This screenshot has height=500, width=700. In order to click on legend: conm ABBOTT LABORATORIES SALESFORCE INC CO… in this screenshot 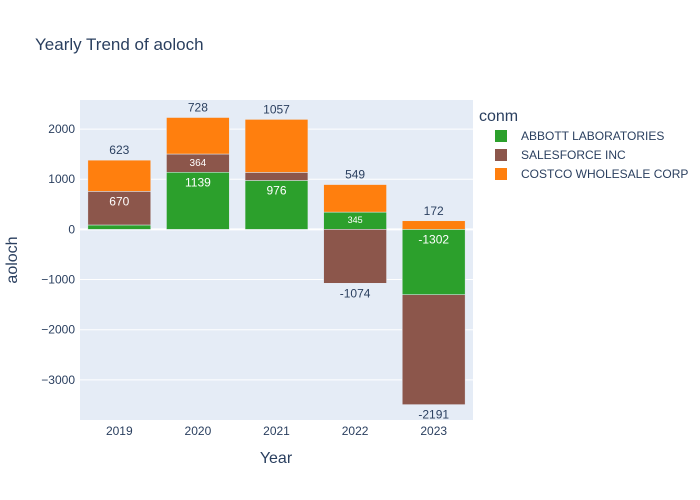, I will do `click(583, 144)`.